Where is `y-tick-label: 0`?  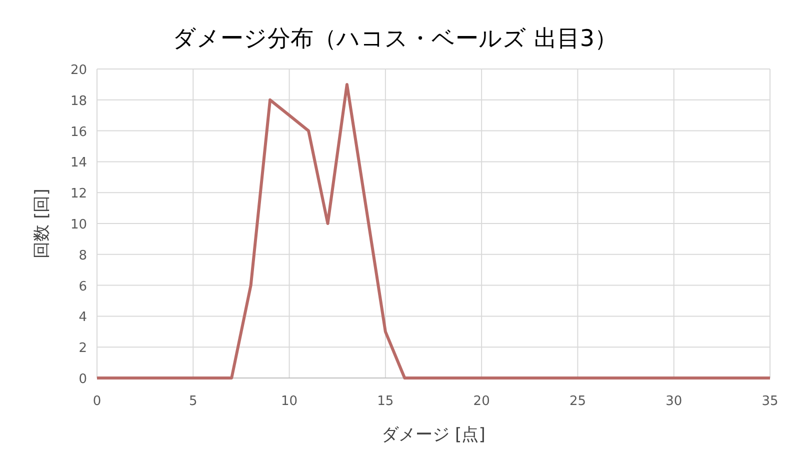
y-tick-label: 0 is located at coordinates (82, 379).